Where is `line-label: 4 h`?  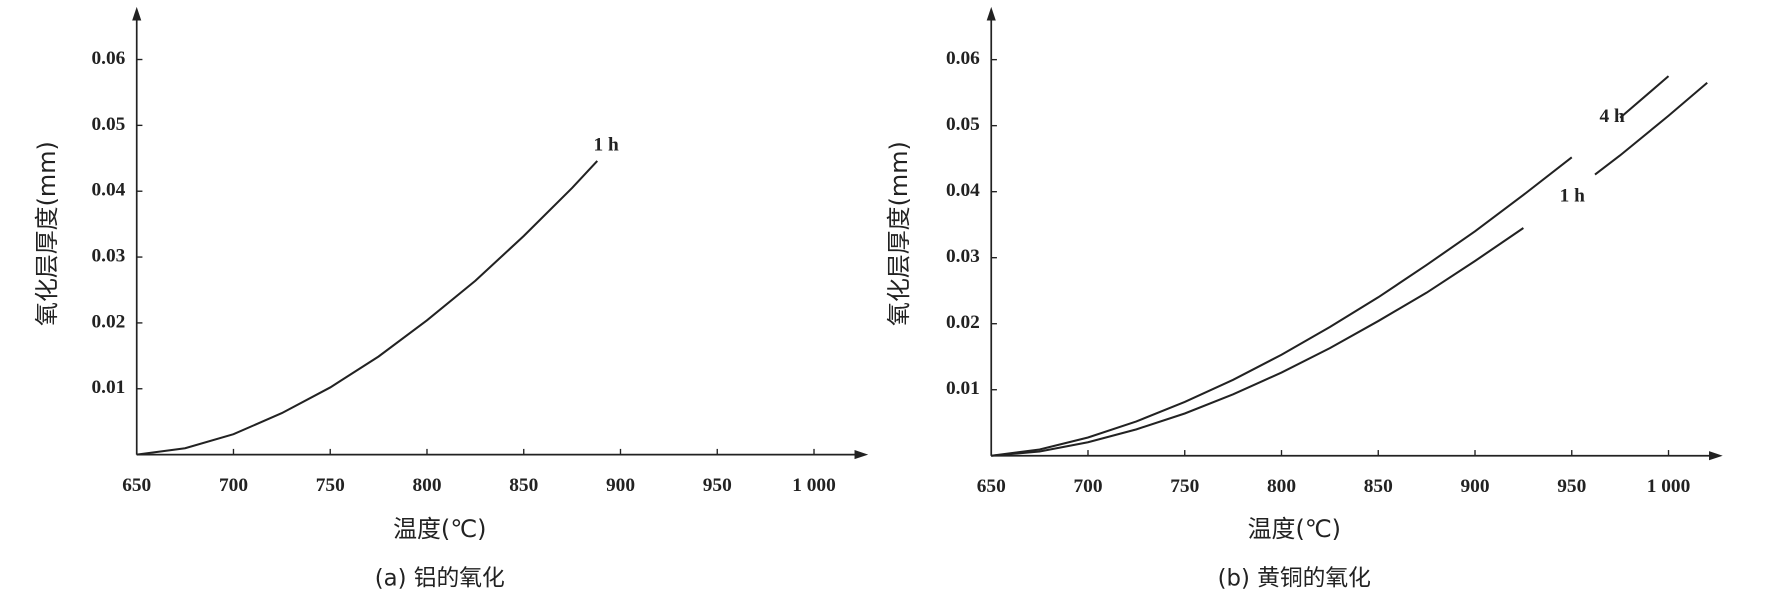 line-label: 4 h is located at coordinates (1613, 116).